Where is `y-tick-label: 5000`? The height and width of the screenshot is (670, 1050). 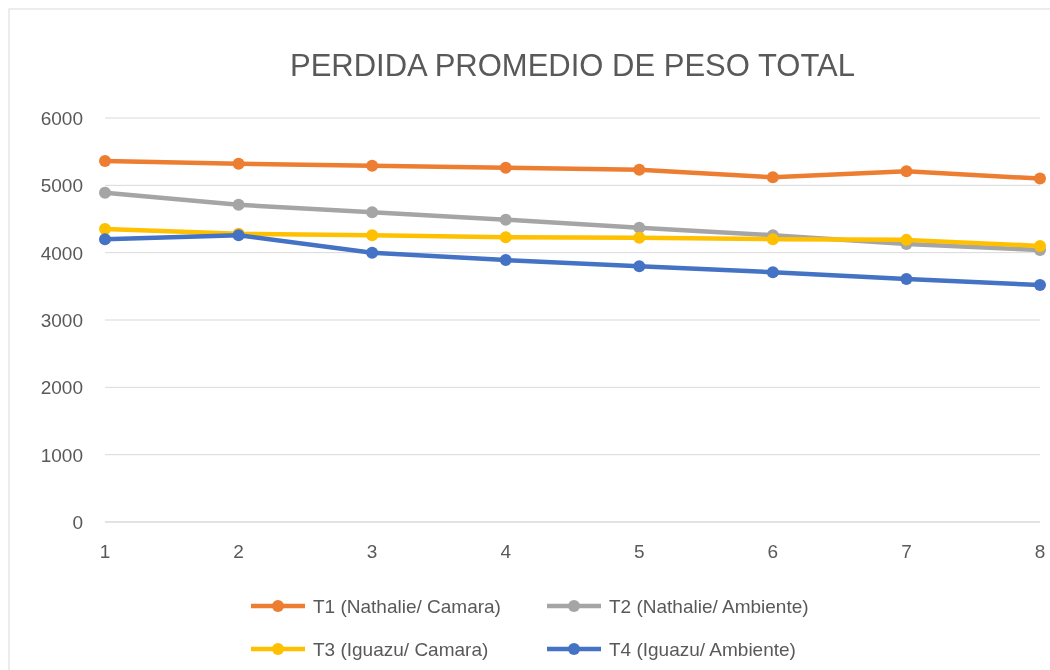
y-tick-label: 5000 is located at coordinates (61, 186).